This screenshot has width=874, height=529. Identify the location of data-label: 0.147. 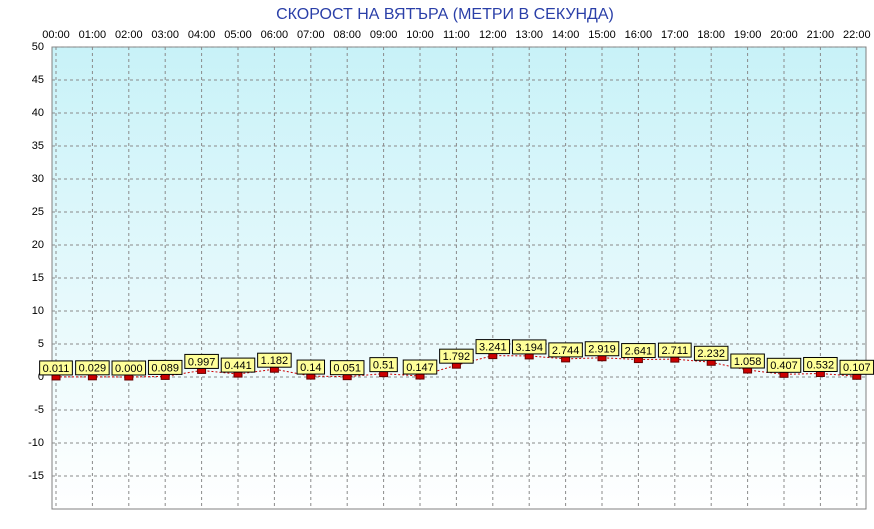
(420, 368).